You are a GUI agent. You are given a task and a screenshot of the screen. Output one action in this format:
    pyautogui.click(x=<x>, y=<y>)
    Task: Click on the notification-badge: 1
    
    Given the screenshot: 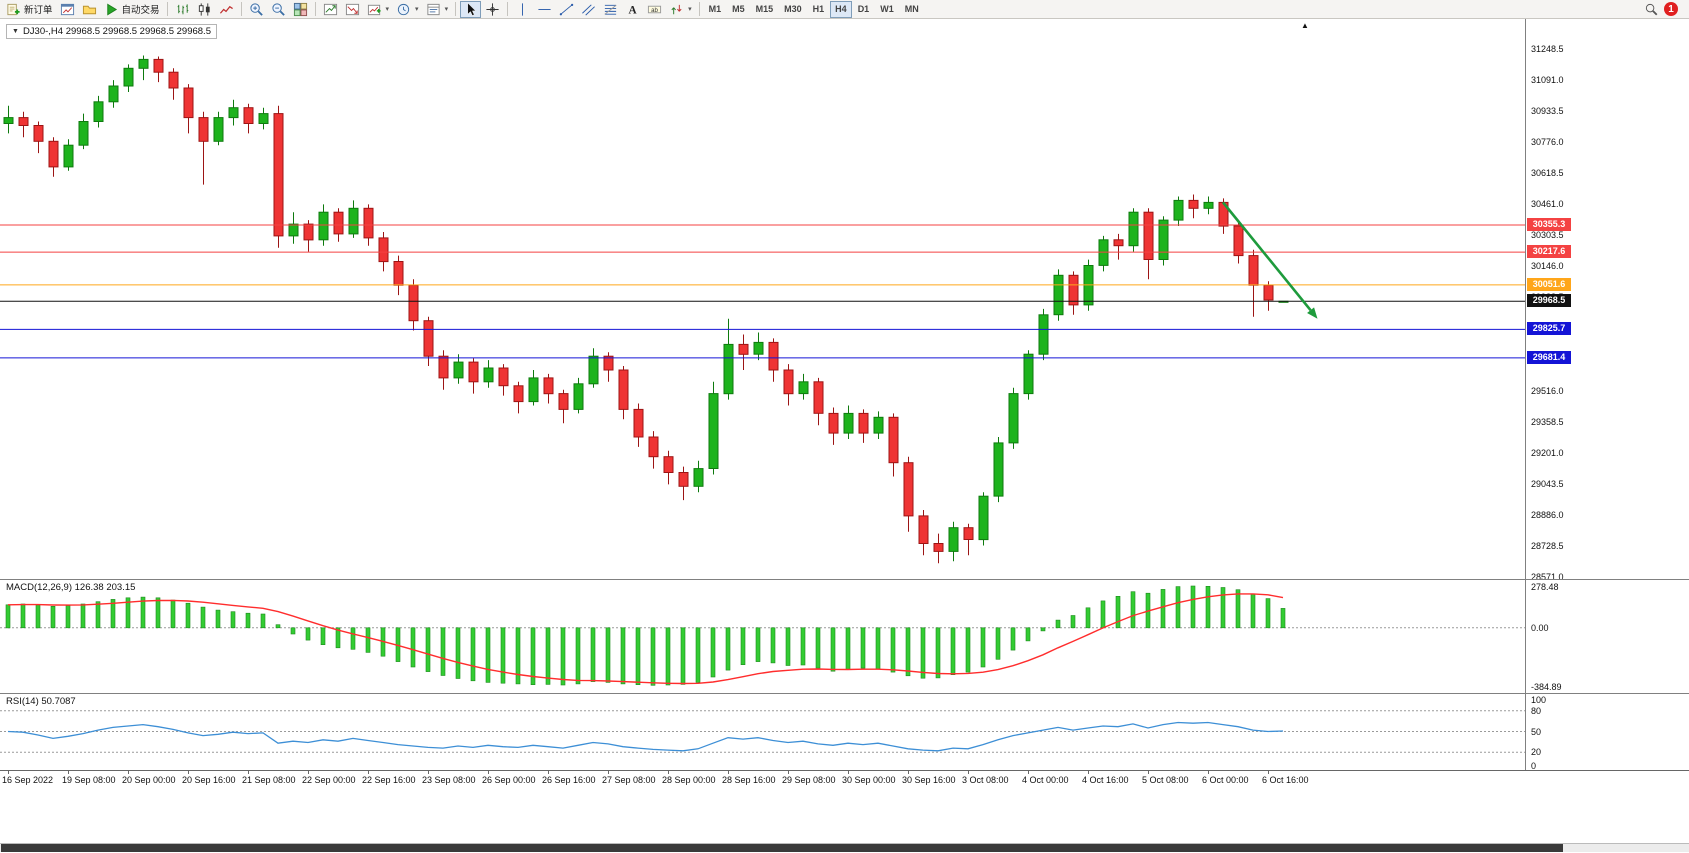 What is the action you would take?
    pyautogui.click(x=1671, y=9)
    